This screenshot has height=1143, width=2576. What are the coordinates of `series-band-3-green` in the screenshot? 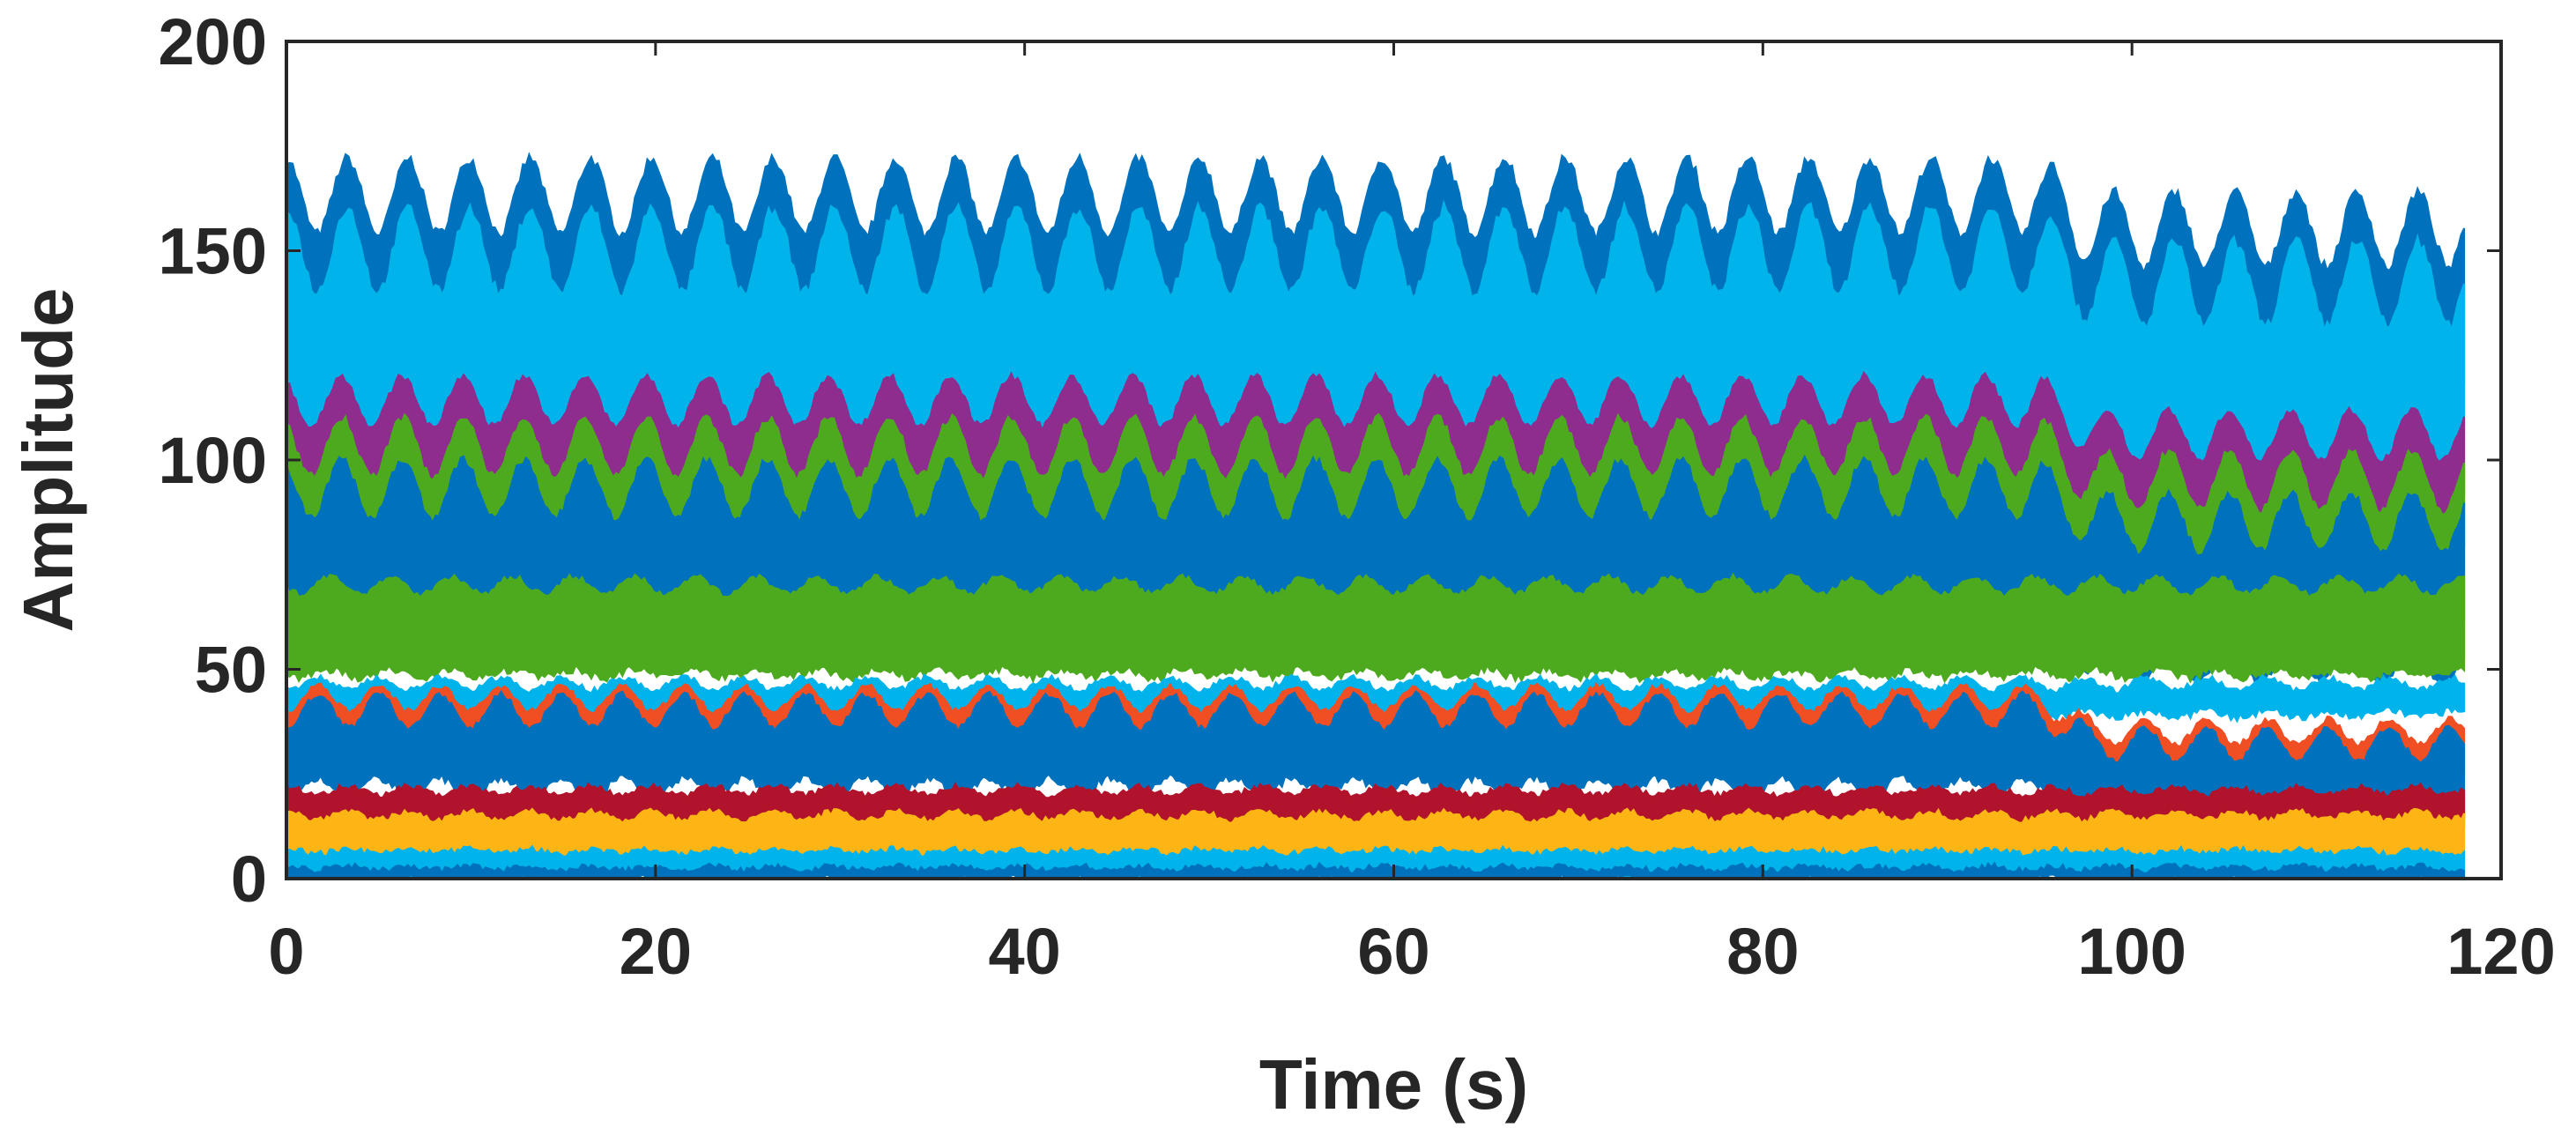 It's located at (1376, 628).